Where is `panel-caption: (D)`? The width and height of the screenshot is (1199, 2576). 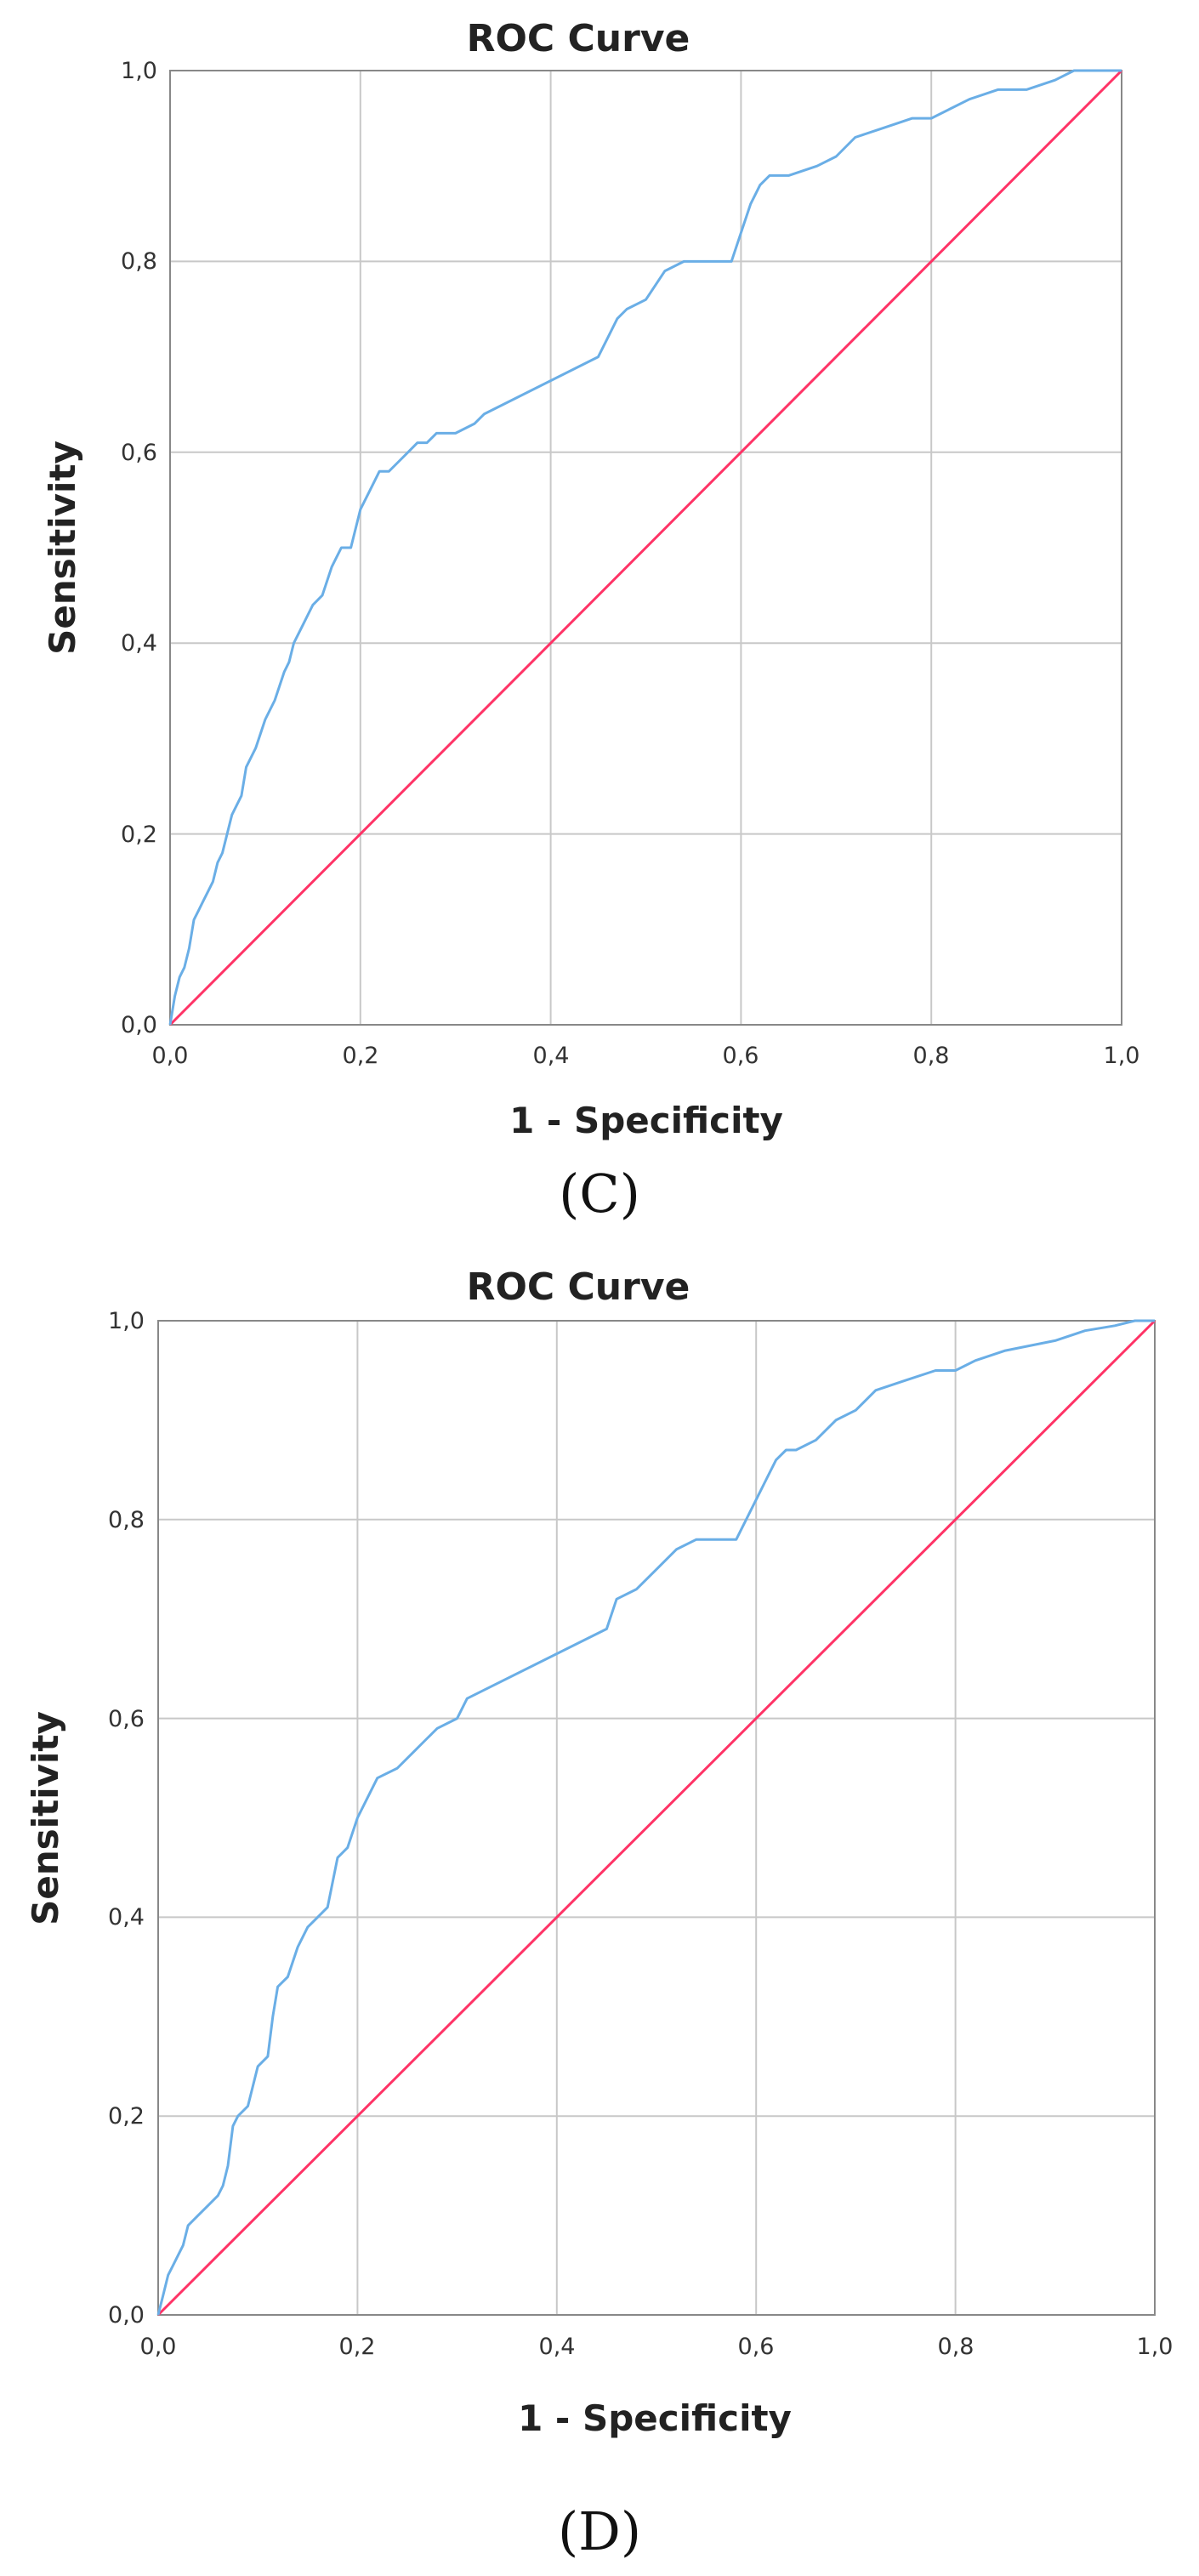 panel-caption: (D) is located at coordinates (599, 2531).